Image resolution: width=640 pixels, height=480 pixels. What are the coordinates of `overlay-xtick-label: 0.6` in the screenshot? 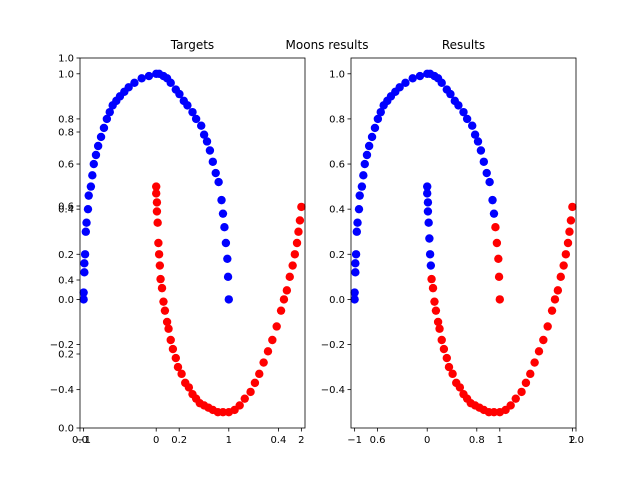 It's located at (378, 440).